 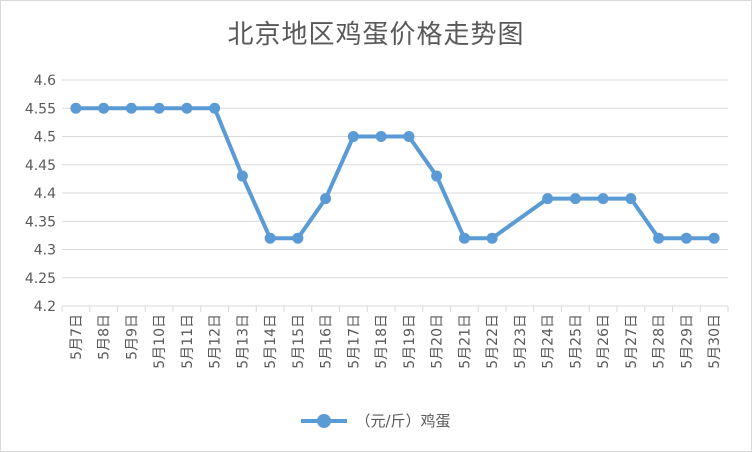 I want to click on x-tick-label: 5月13日, so click(x=243, y=341).